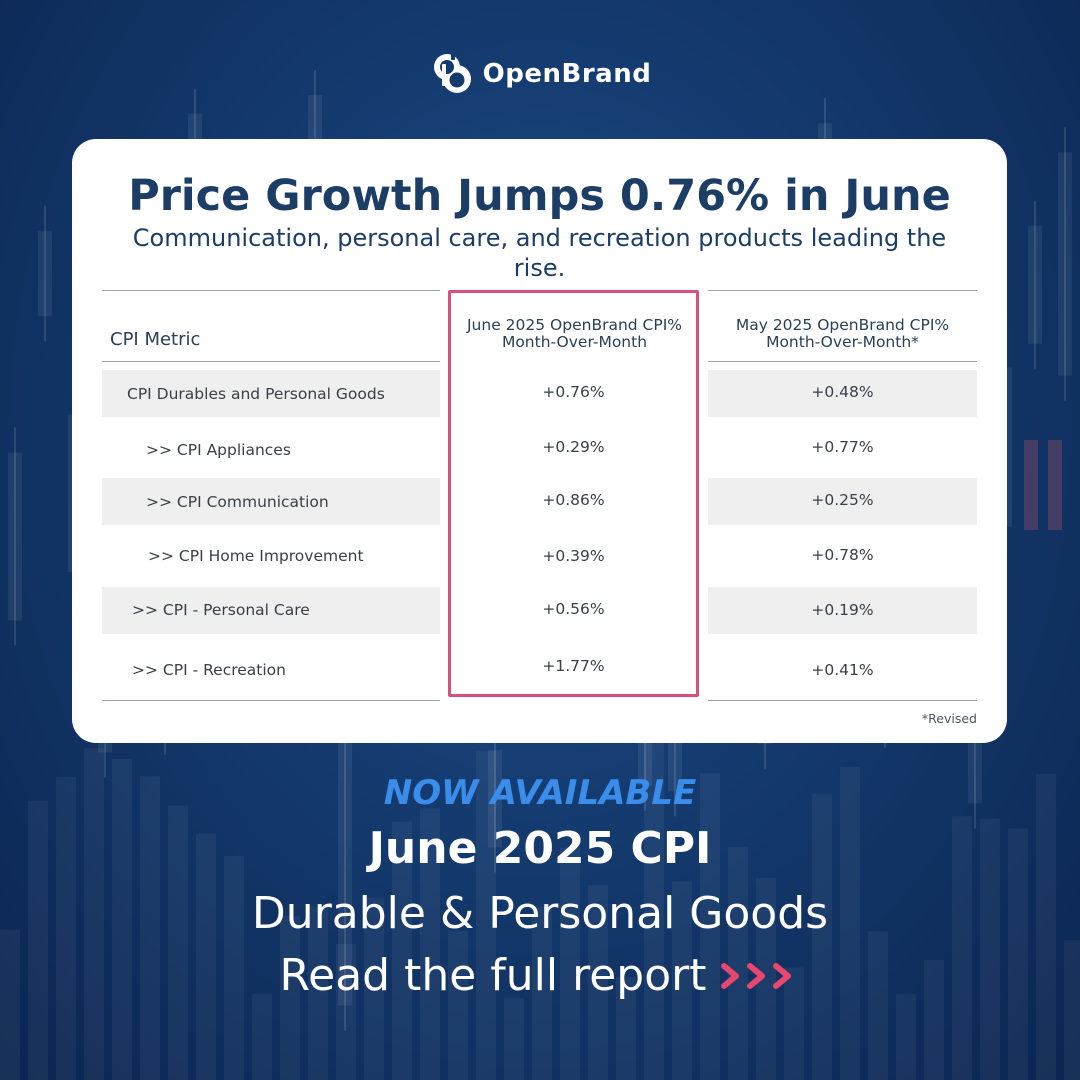  Describe the element at coordinates (573, 447) in the screenshot. I see `table-cell-june: +0.29%` at that location.